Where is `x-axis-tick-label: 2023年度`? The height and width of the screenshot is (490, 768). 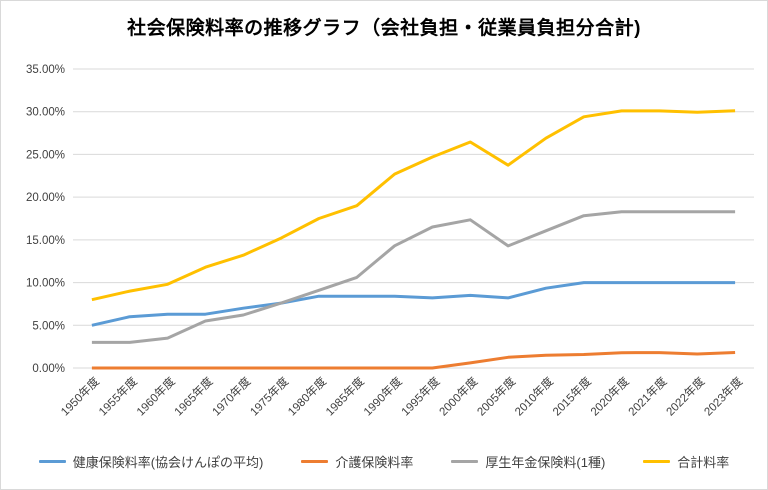
x-axis-tick-label: 2023年度 is located at coordinates (723, 396).